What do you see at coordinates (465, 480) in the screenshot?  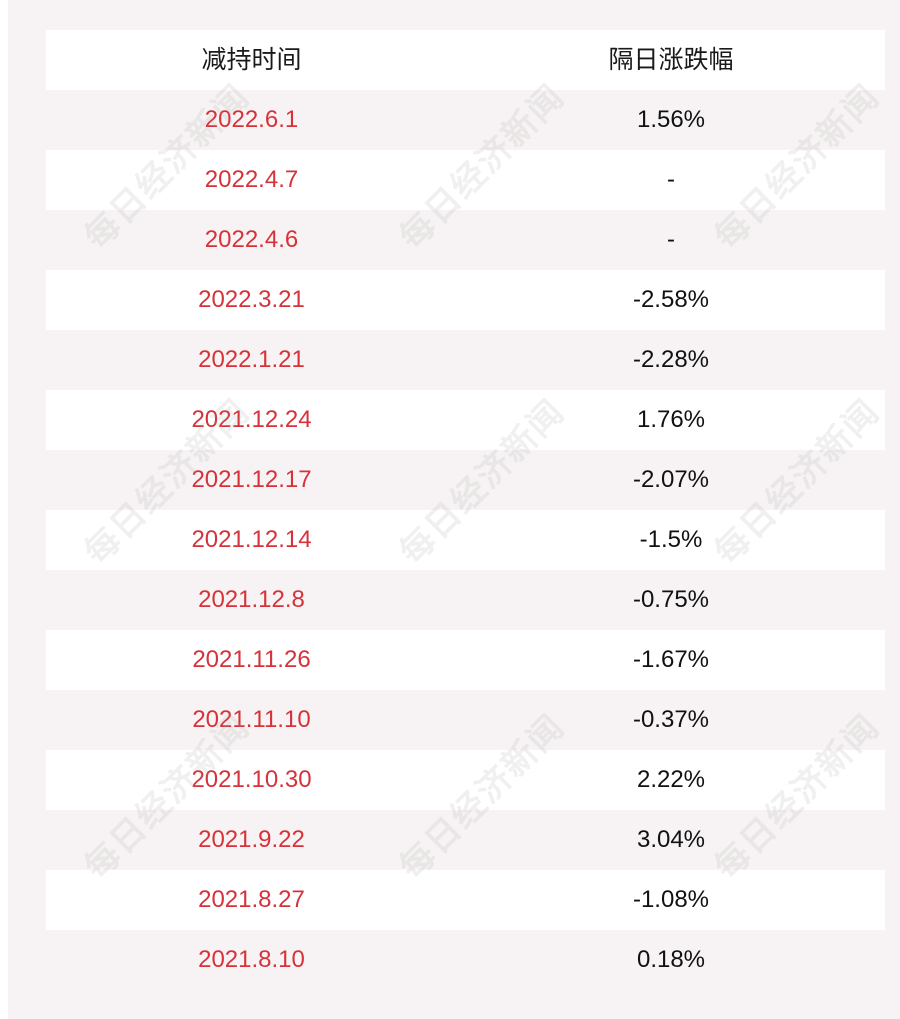 I see `table-row: 2021.12.17 -2.07%` at bounding box center [465, 480].